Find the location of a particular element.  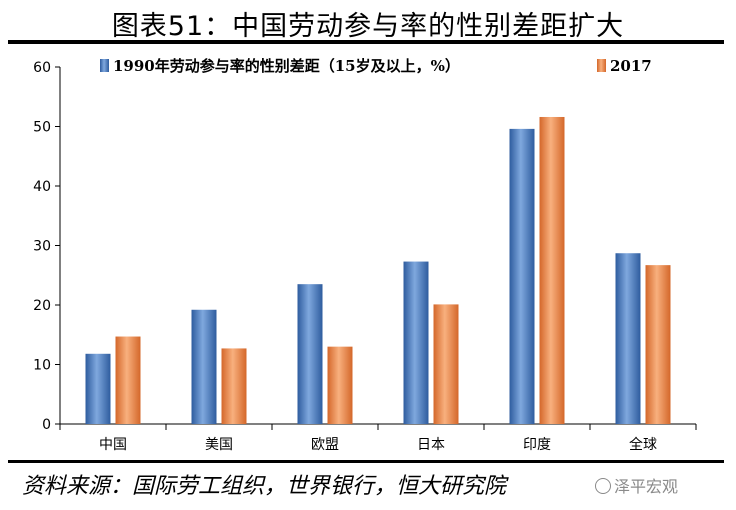

x-category-label: 欧盟 is located at coordinates (325, 445).